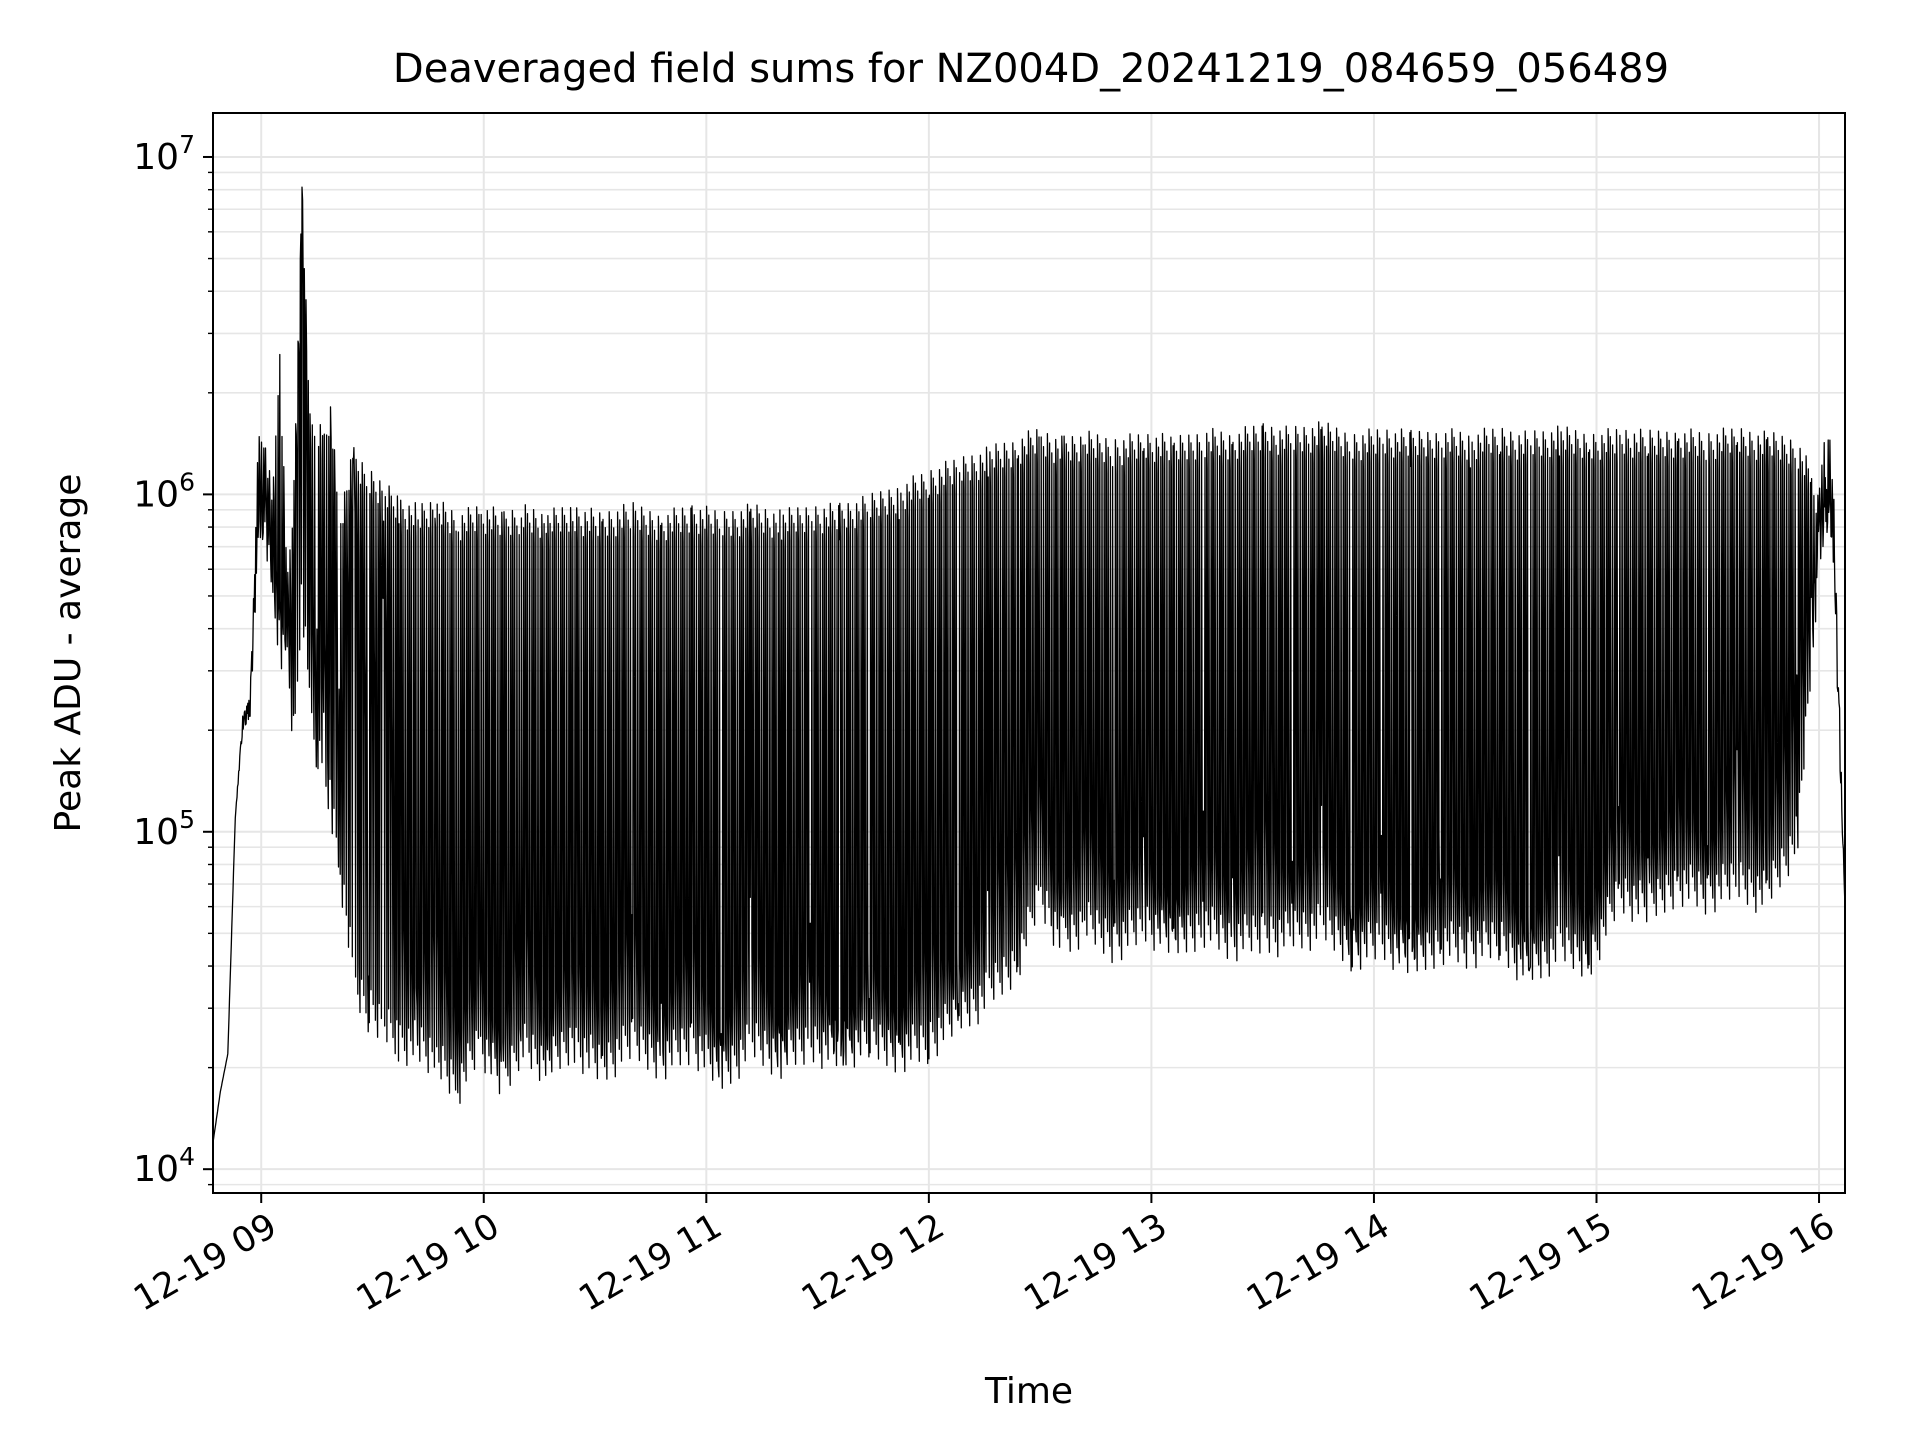 This screenshot has height=1440, width=1920. Describe the element at coordinates (1318, 1262) in the screenshot. I see `x-tick-label: 12-19 14` at that location.